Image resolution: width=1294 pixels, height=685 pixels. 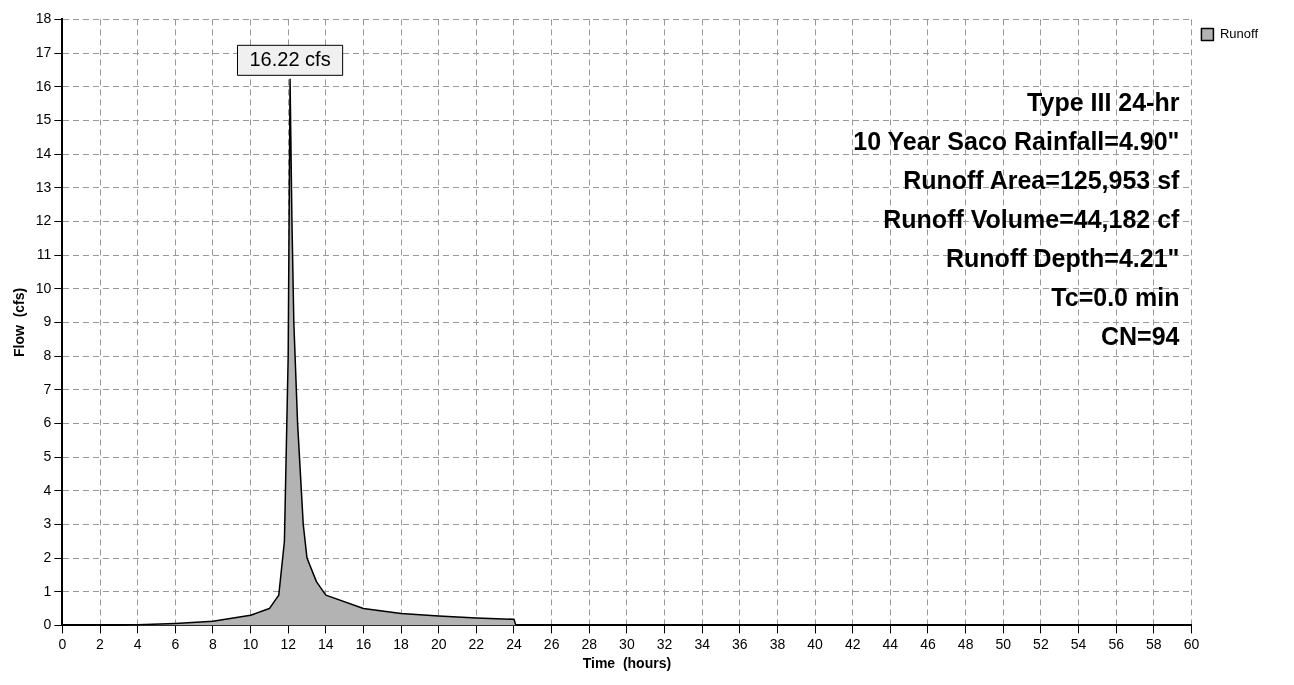 I want to click on x-tick-label: 10, so click(x=250, y=643).